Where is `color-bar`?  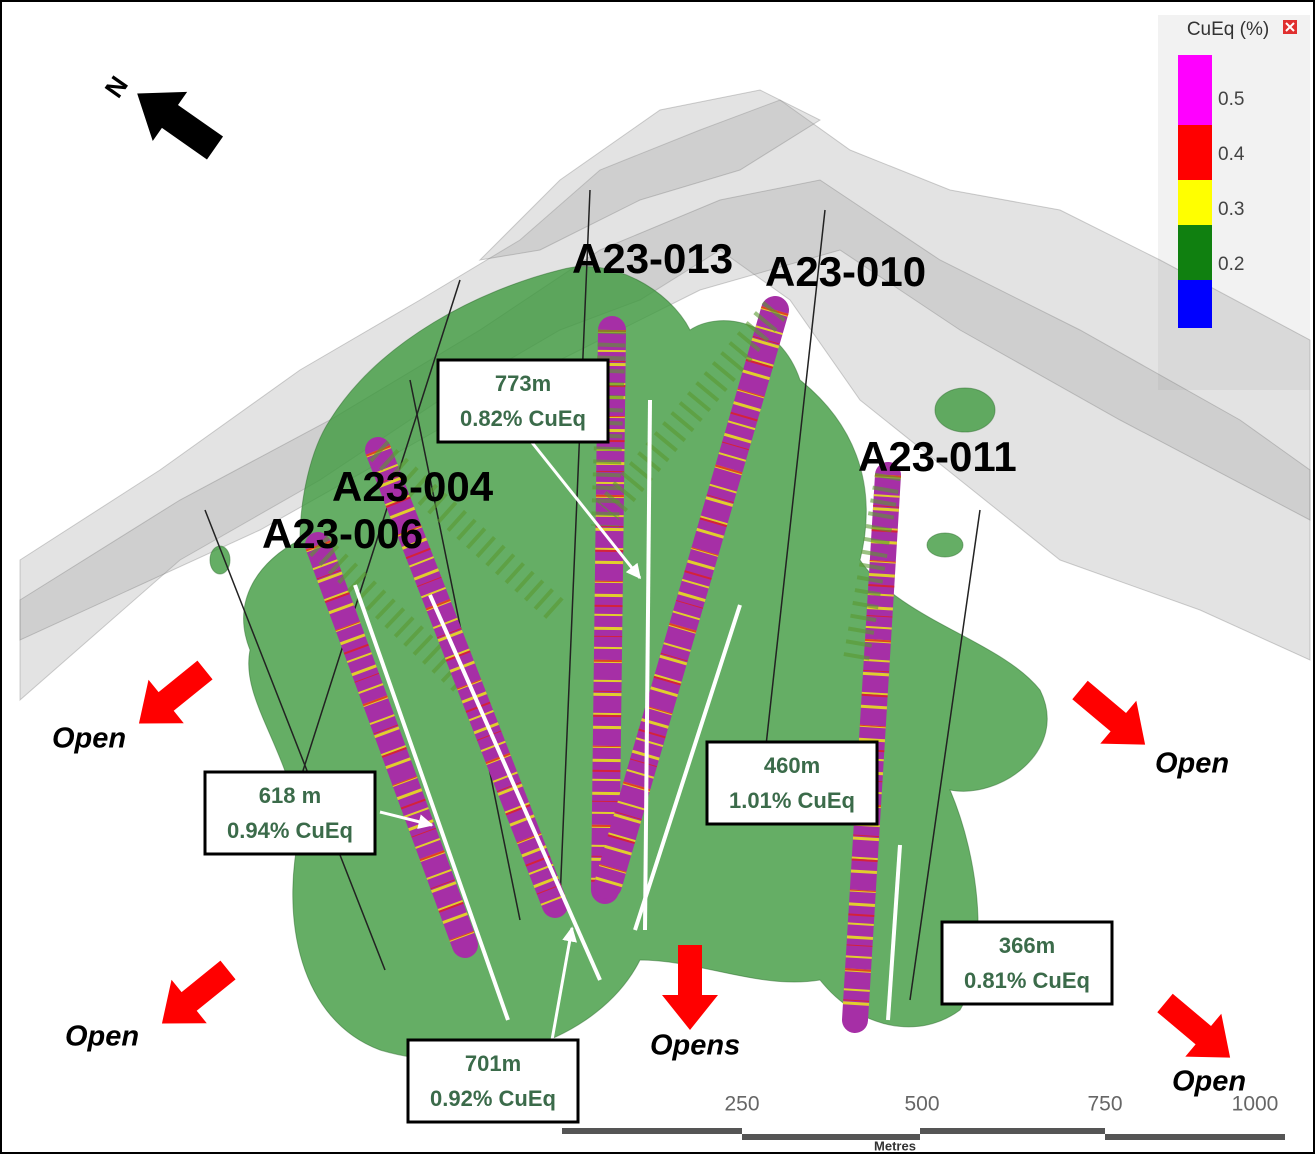
color-bar is located at coordinates (1195, 191).